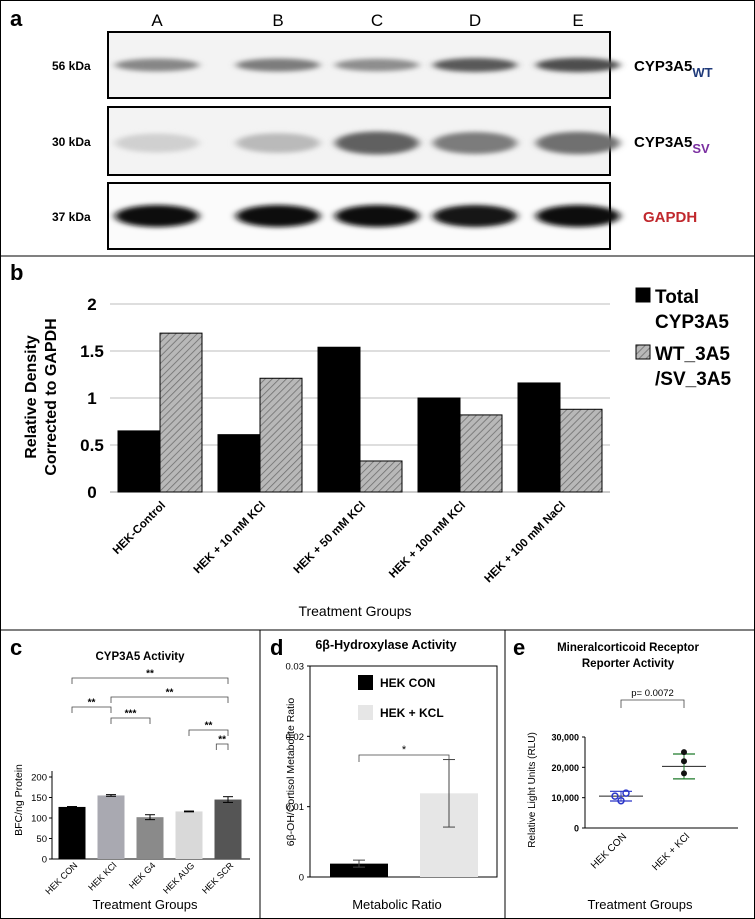  What do you see at coordinates (19, 800) in the screenshot?
I see `y-axis-label: BFC/ng Protein` at bounding box center [19, 800].